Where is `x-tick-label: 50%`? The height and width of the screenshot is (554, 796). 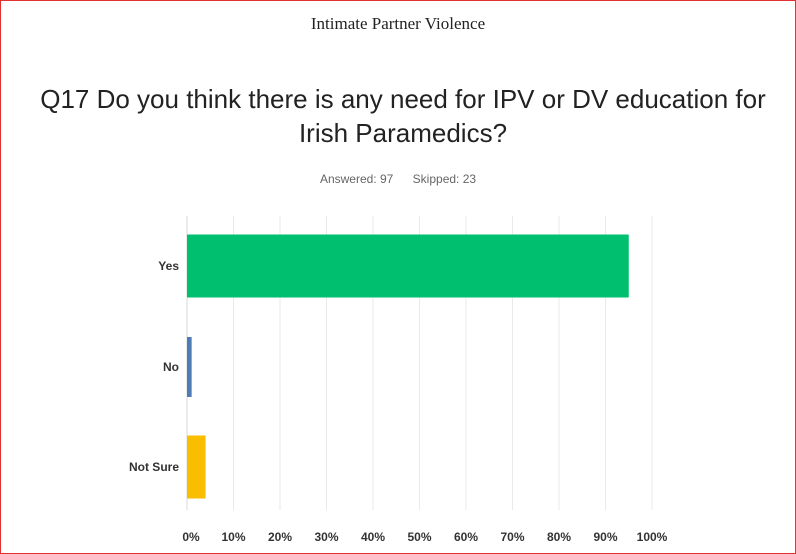
x-tick-label: 50% is located at coordinates (419, 537).